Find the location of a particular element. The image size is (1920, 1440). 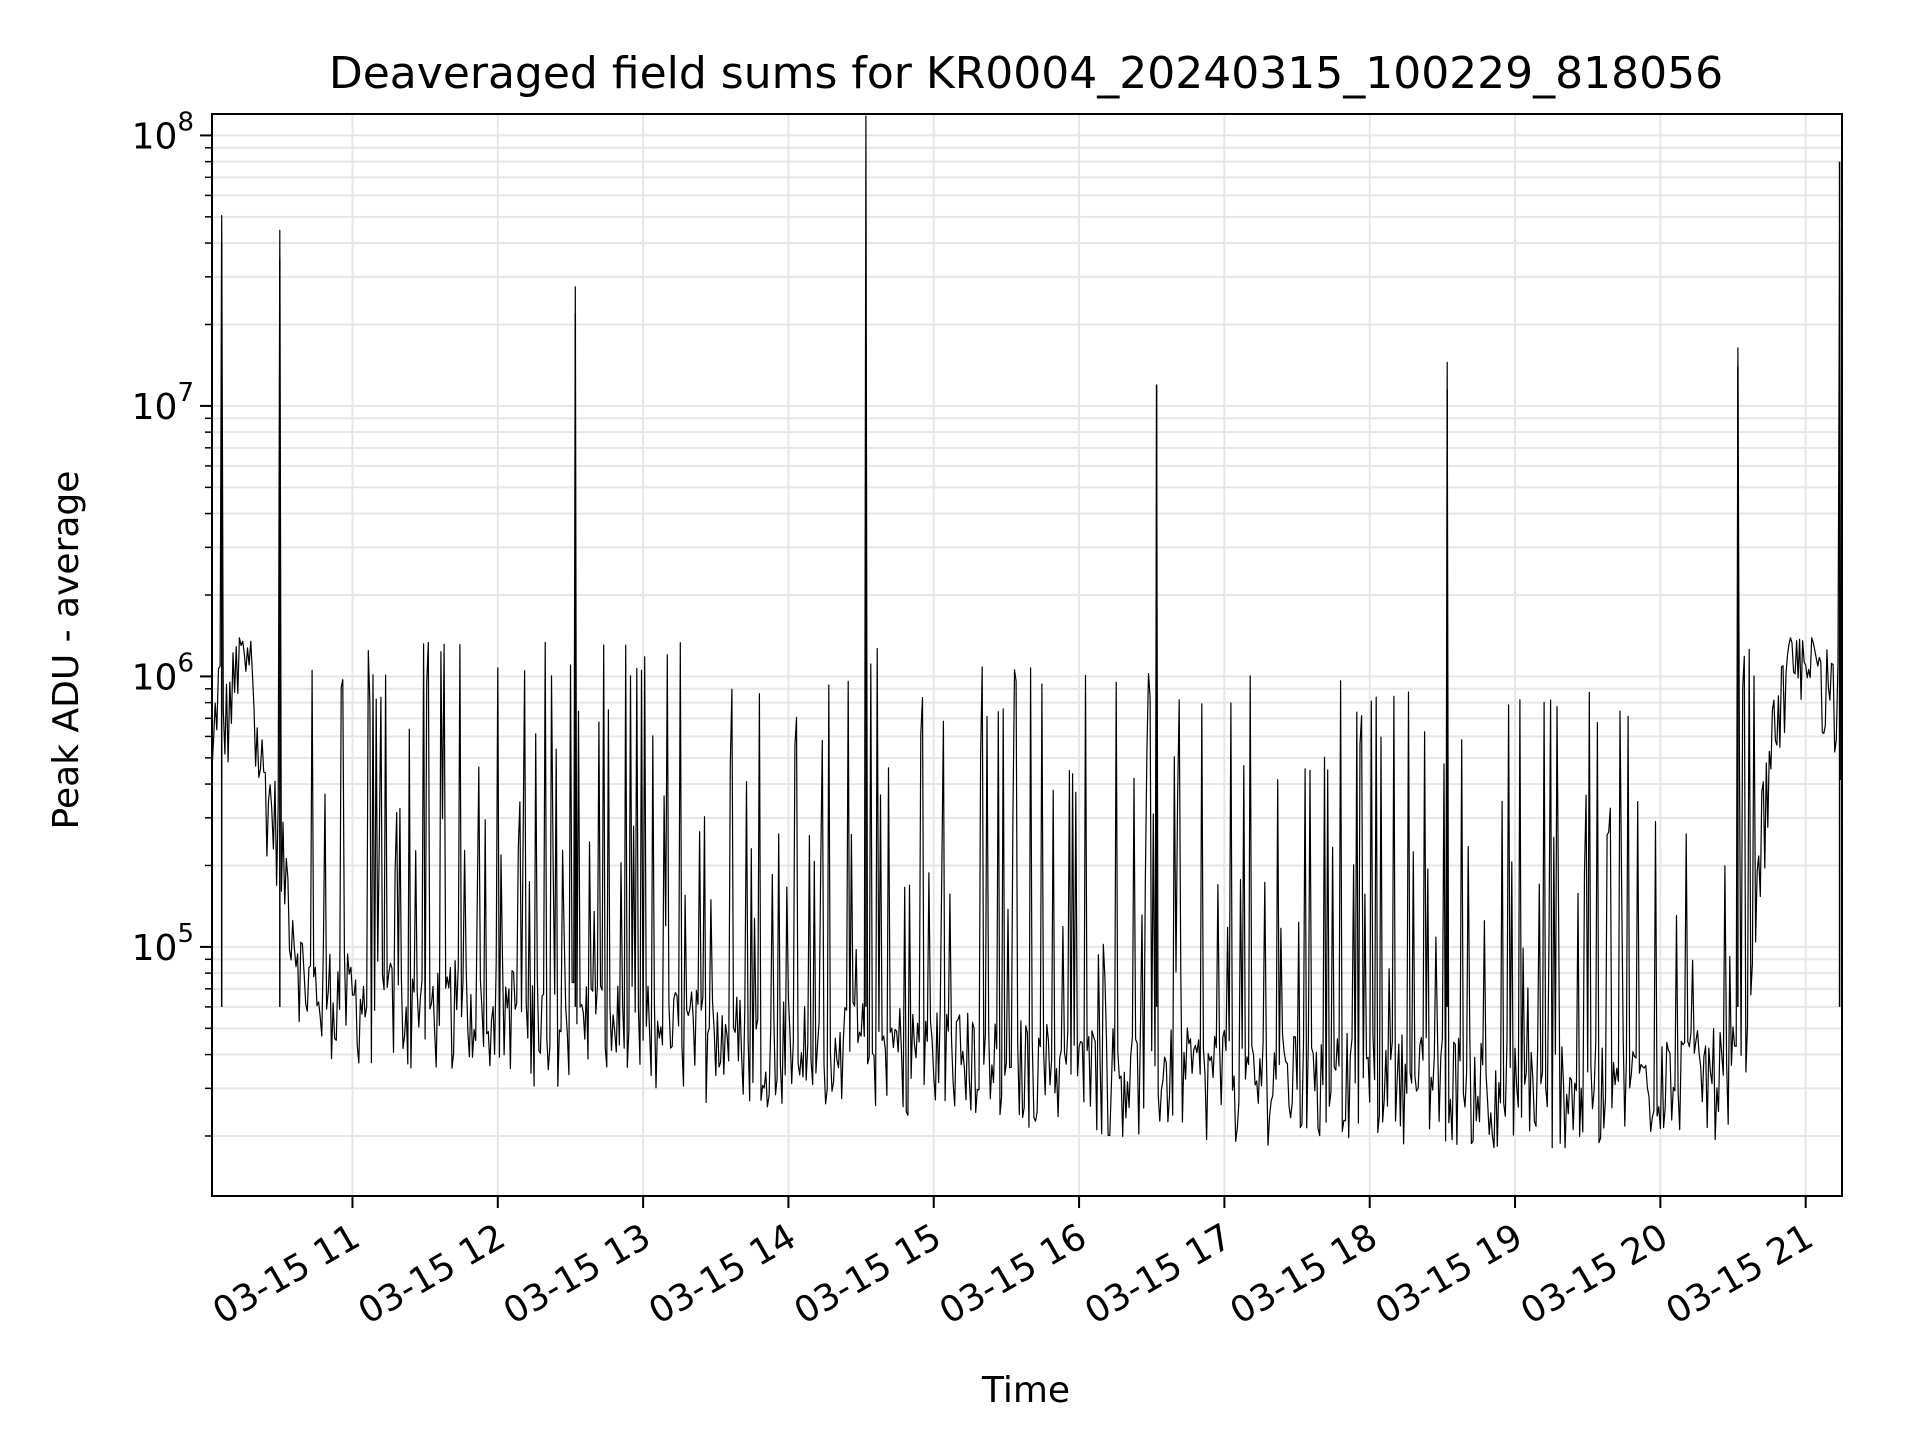

y-tick-label: 10⁷ is located at coordinates (163, 403).